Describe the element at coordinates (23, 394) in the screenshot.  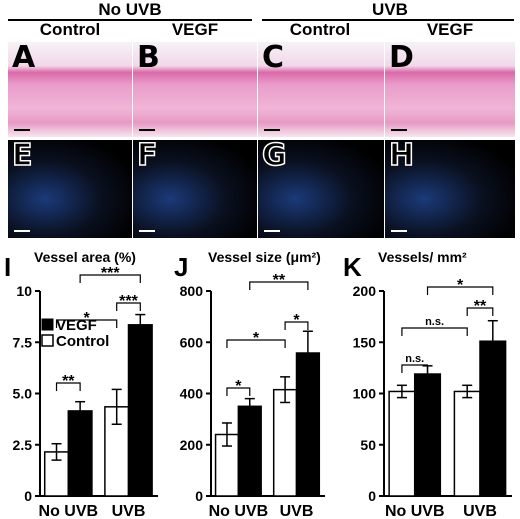
I see `y-tick-label: 5.0` at that location.